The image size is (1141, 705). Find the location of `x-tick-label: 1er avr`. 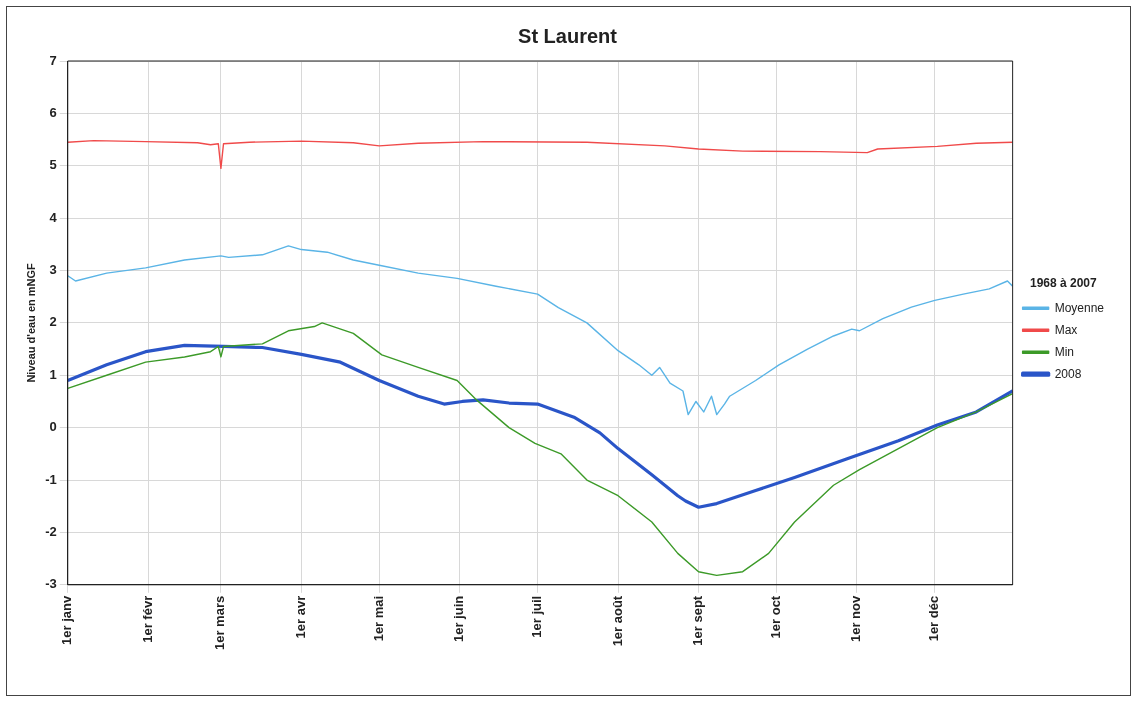

x-tick-label: 1er avr is located at coordinates (300, 617).